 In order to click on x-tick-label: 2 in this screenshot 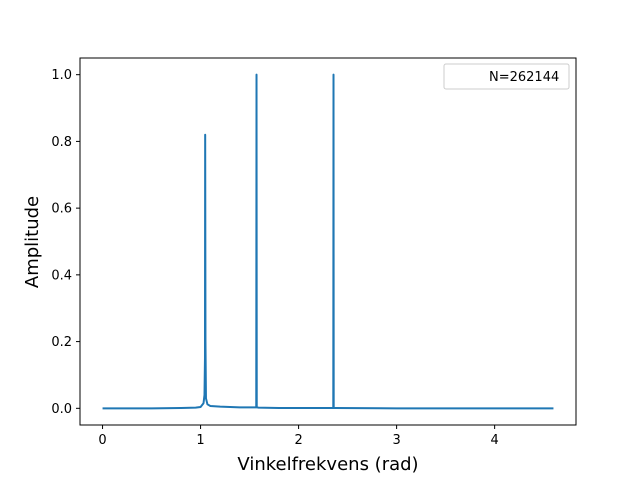, I will do `click(298, 440)`.